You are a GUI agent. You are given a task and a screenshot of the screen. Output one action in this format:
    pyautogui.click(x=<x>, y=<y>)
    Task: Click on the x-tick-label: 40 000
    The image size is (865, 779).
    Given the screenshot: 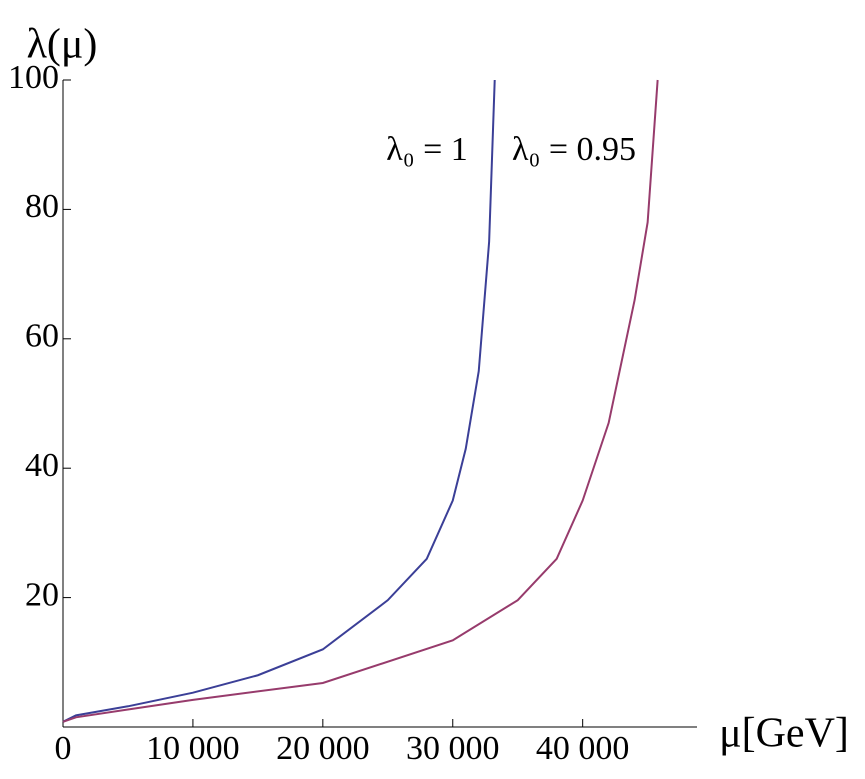 What is the action you would take?
    pyautogui.click(x=583, y=748)
    